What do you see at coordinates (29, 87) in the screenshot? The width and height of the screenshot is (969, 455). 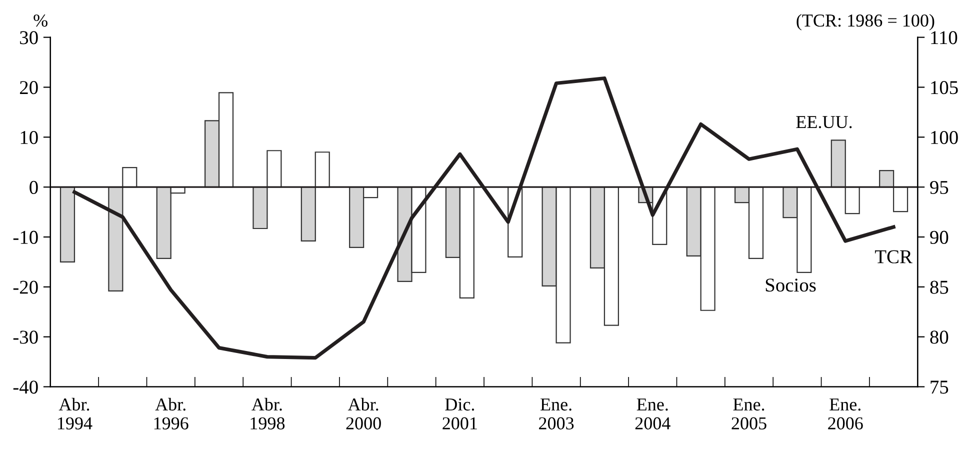 I see `y-tick-label: 20` at bounding box center [29, 87].